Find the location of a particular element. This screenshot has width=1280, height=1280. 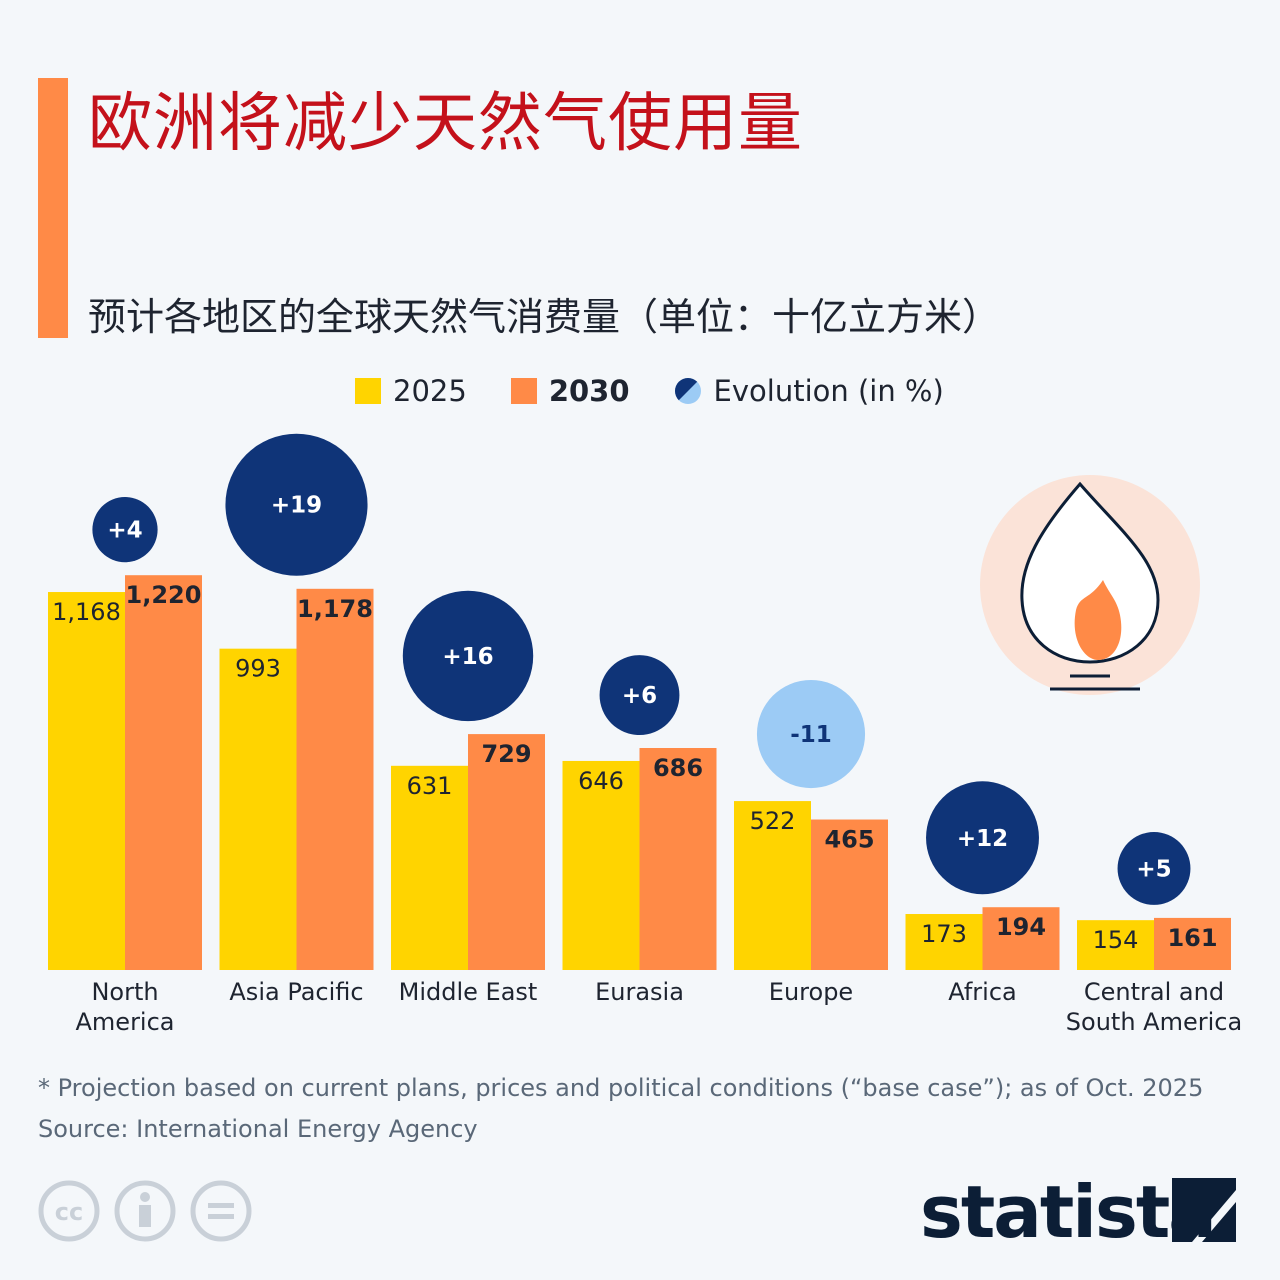

cc-icon is located at coordinates (69, 1211).